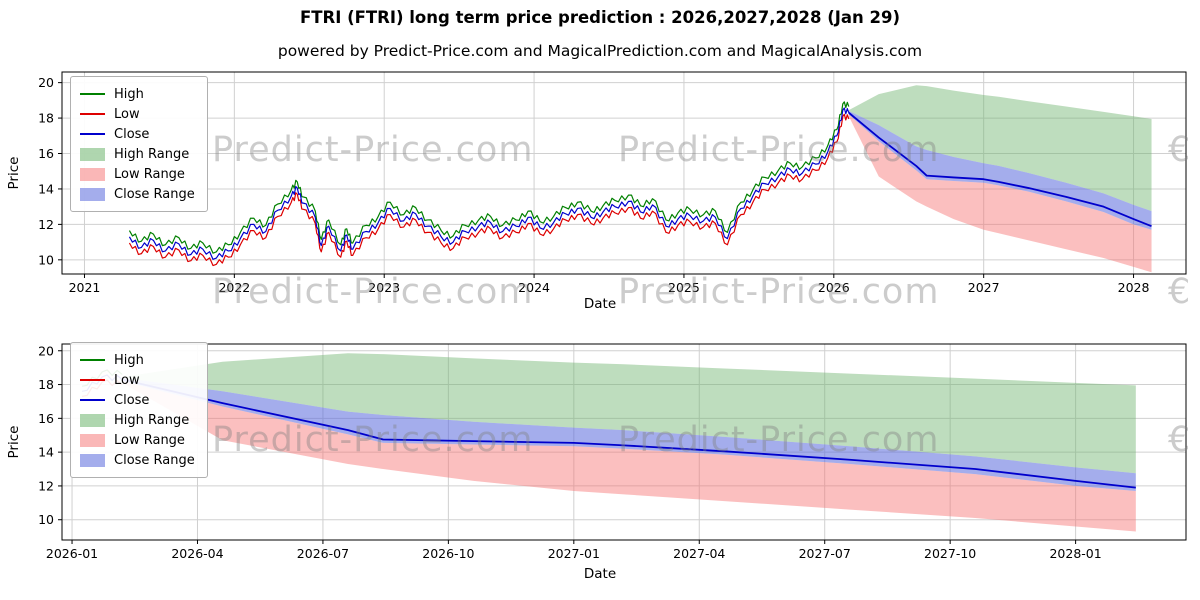 The width and height of the screenshot is (1200, 600). Describe the element at coordinates (14, 442) in the screenshot. I see `chart2-y-axis-label: Price` at that location.